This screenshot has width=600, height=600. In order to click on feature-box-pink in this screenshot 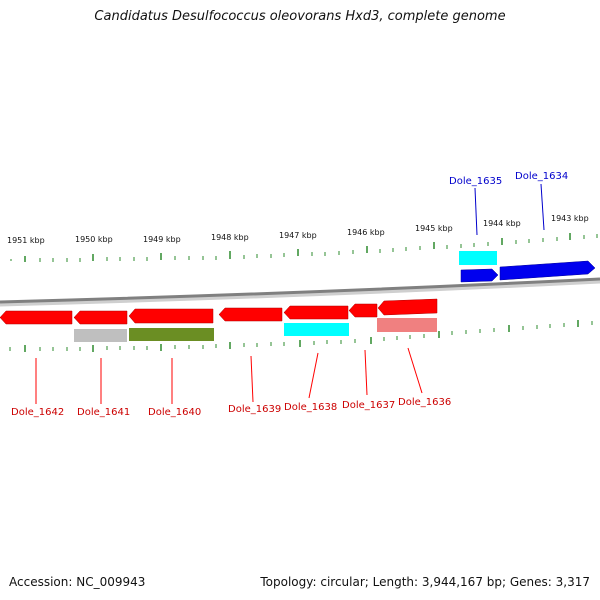, I will do `click(407, 325)`.